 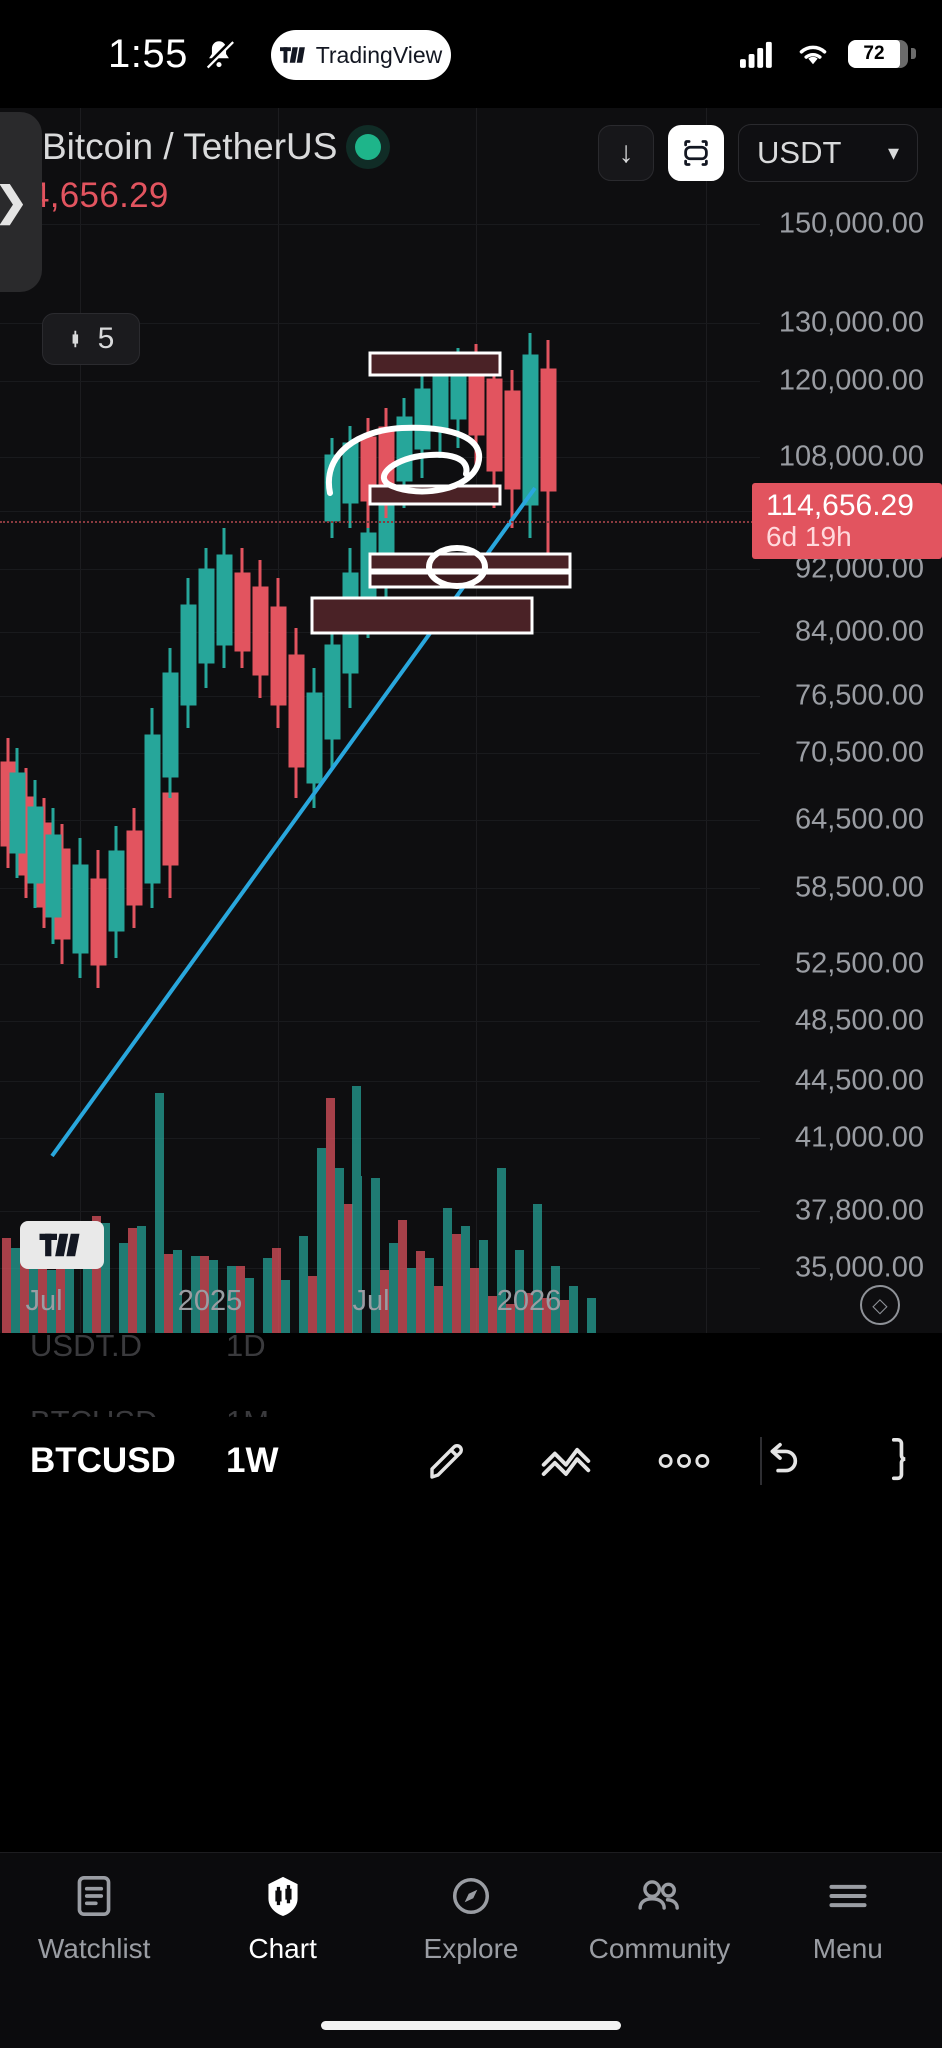 I want to click on ghost-row-previous: USDT.D 1D, so click(x=471, y=1346).